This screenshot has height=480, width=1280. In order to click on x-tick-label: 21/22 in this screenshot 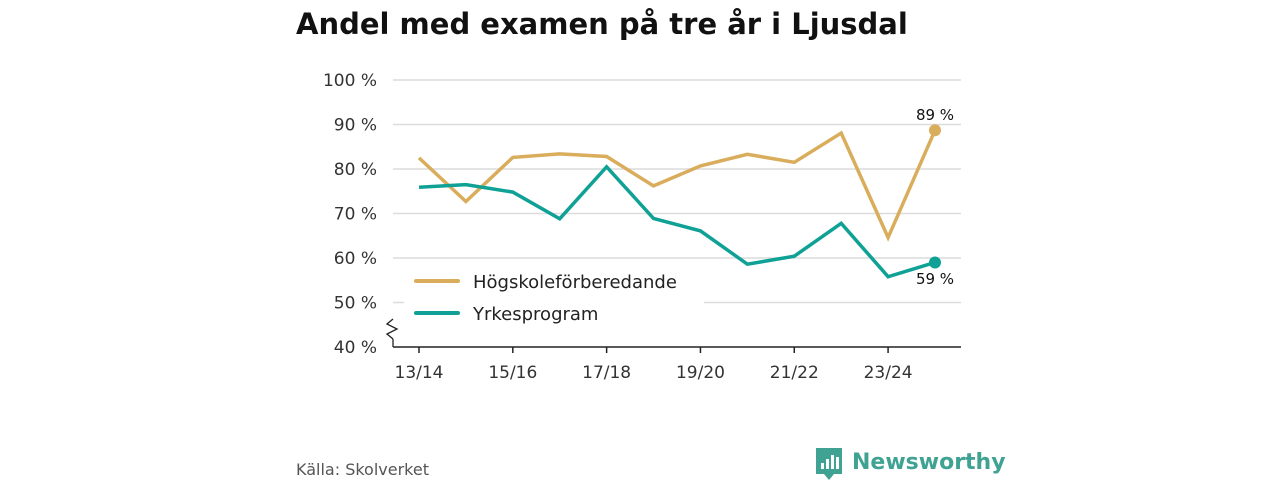, I will do `click(794, 373)`.